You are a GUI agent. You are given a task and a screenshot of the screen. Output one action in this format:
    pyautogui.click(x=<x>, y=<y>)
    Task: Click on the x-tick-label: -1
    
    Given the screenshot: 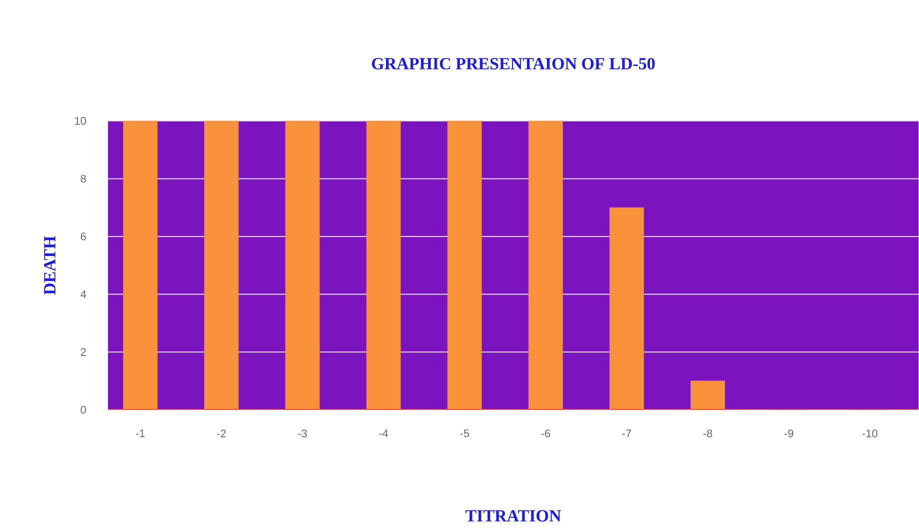 What is the action you would take?
    pyautogui.click(x=140, y=434)
    